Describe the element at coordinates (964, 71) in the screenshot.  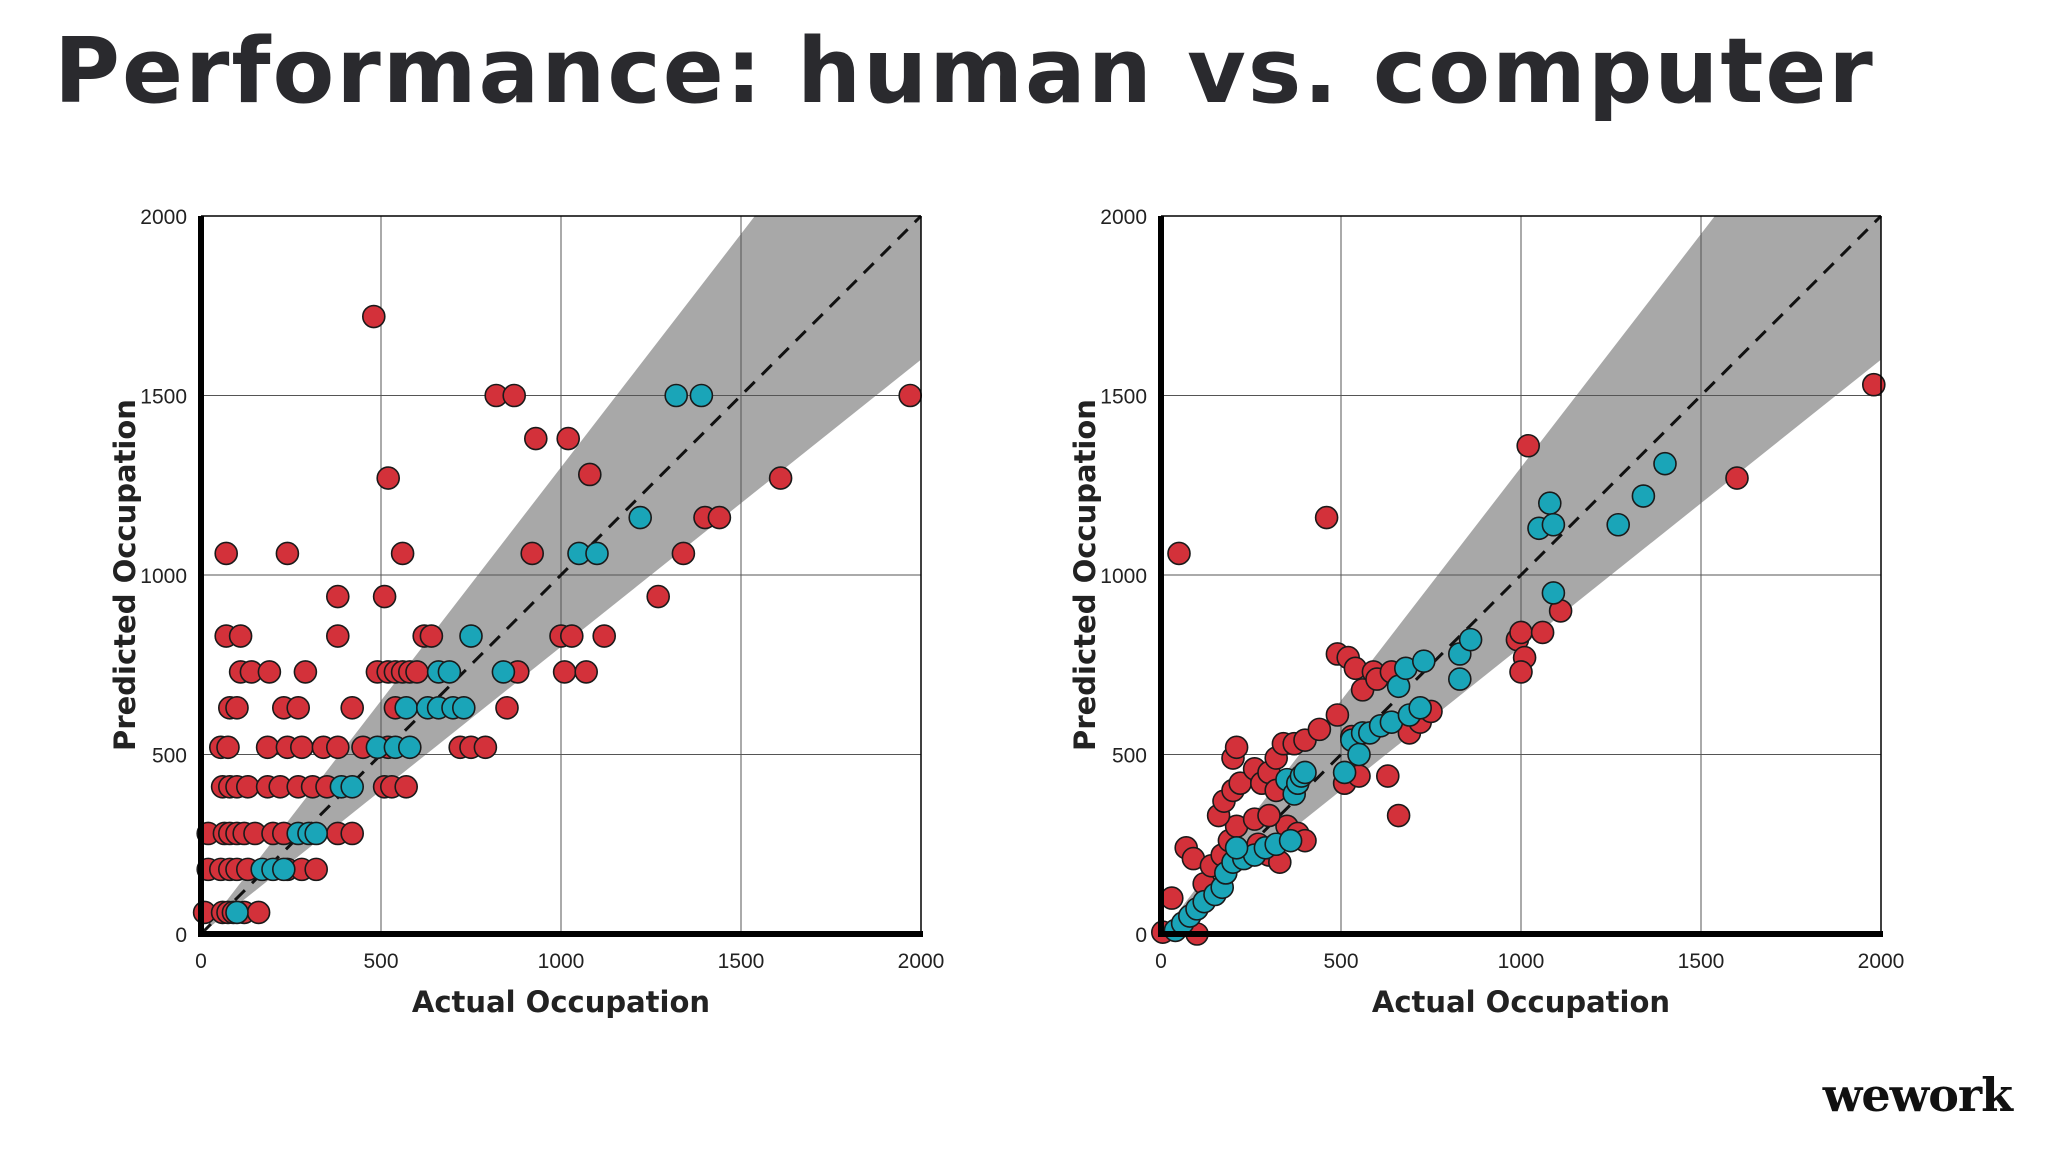
I see `slide-title: Performance: human vs. computer` at that location.